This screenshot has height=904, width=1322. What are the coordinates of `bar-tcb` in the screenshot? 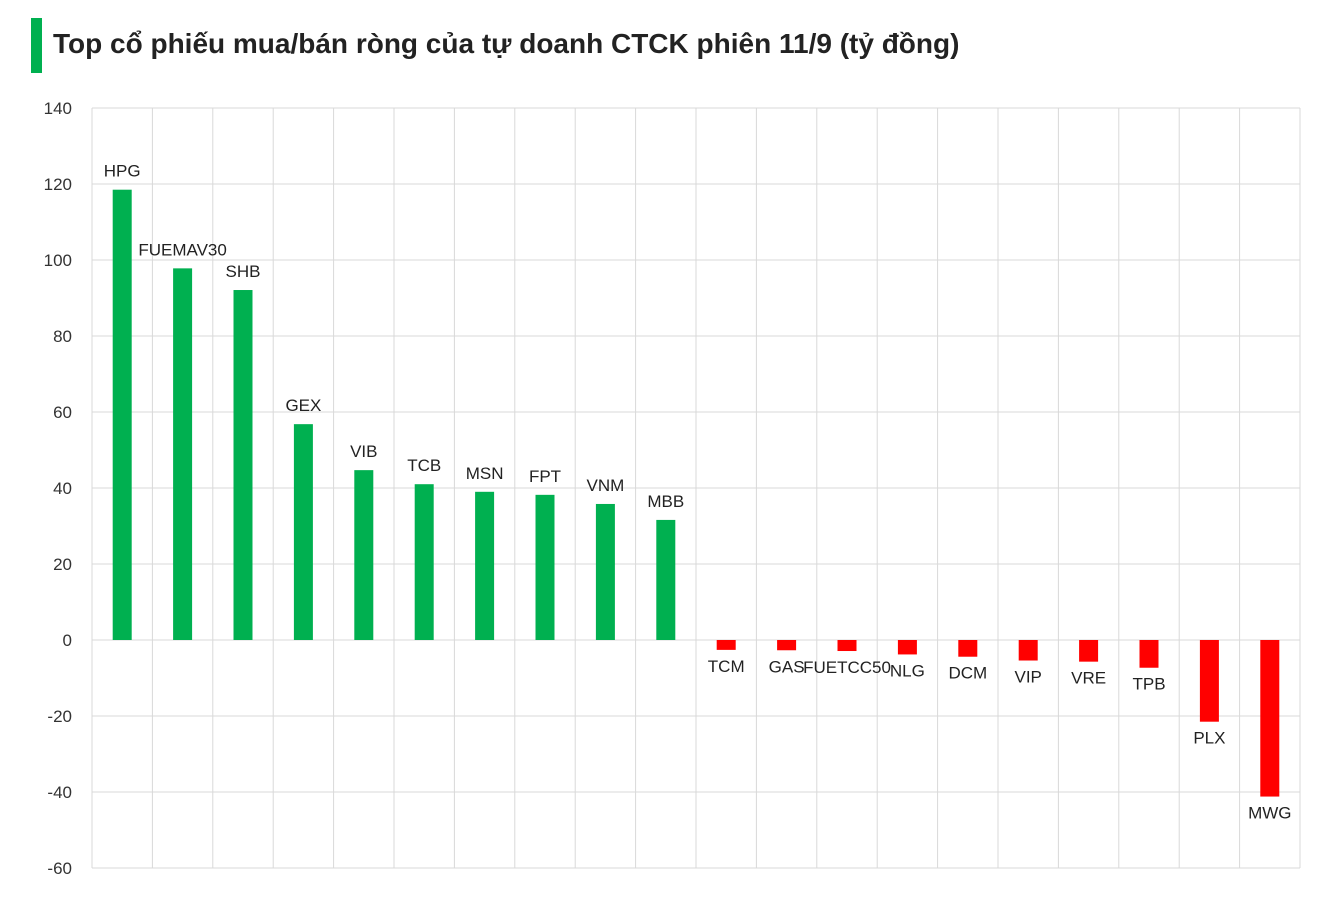 It's located at (424, 562).